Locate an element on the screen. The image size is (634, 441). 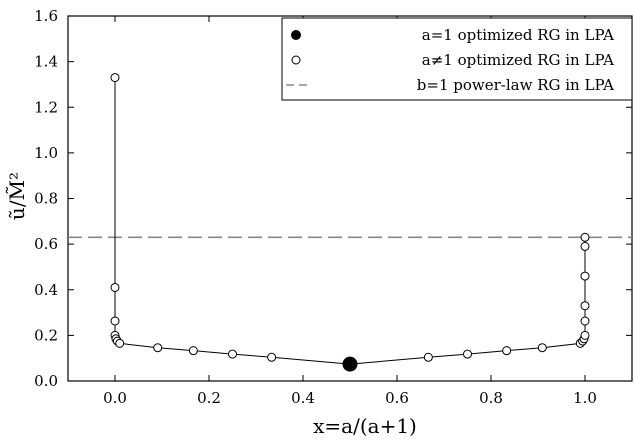
x-tick-label: 0.0 is located at coordinates (115, 398).